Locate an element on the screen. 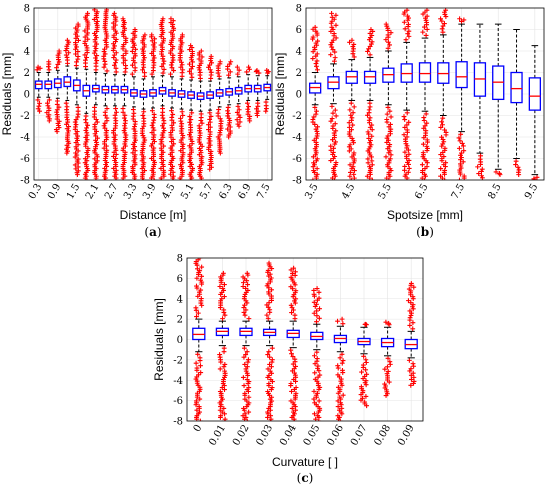 The height and width of the screenshot is (491, 550). box-0.02 is located at coordinates (246, 345).